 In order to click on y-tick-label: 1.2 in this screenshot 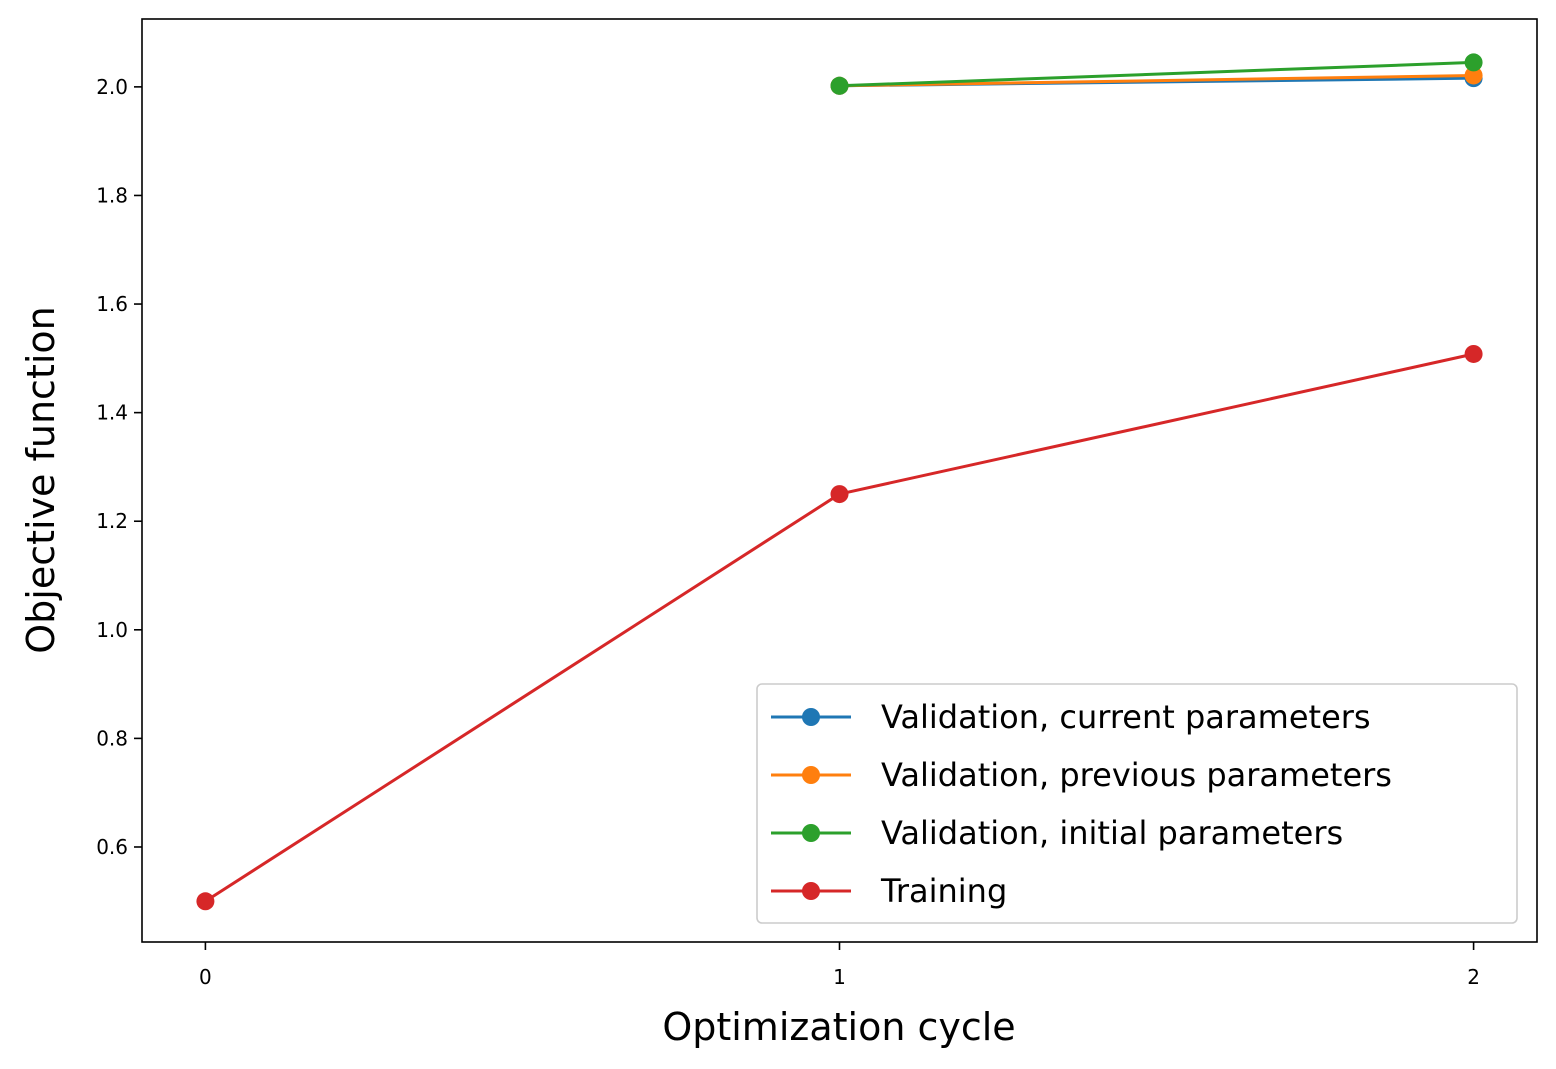, I will do `click(112, 521)`.